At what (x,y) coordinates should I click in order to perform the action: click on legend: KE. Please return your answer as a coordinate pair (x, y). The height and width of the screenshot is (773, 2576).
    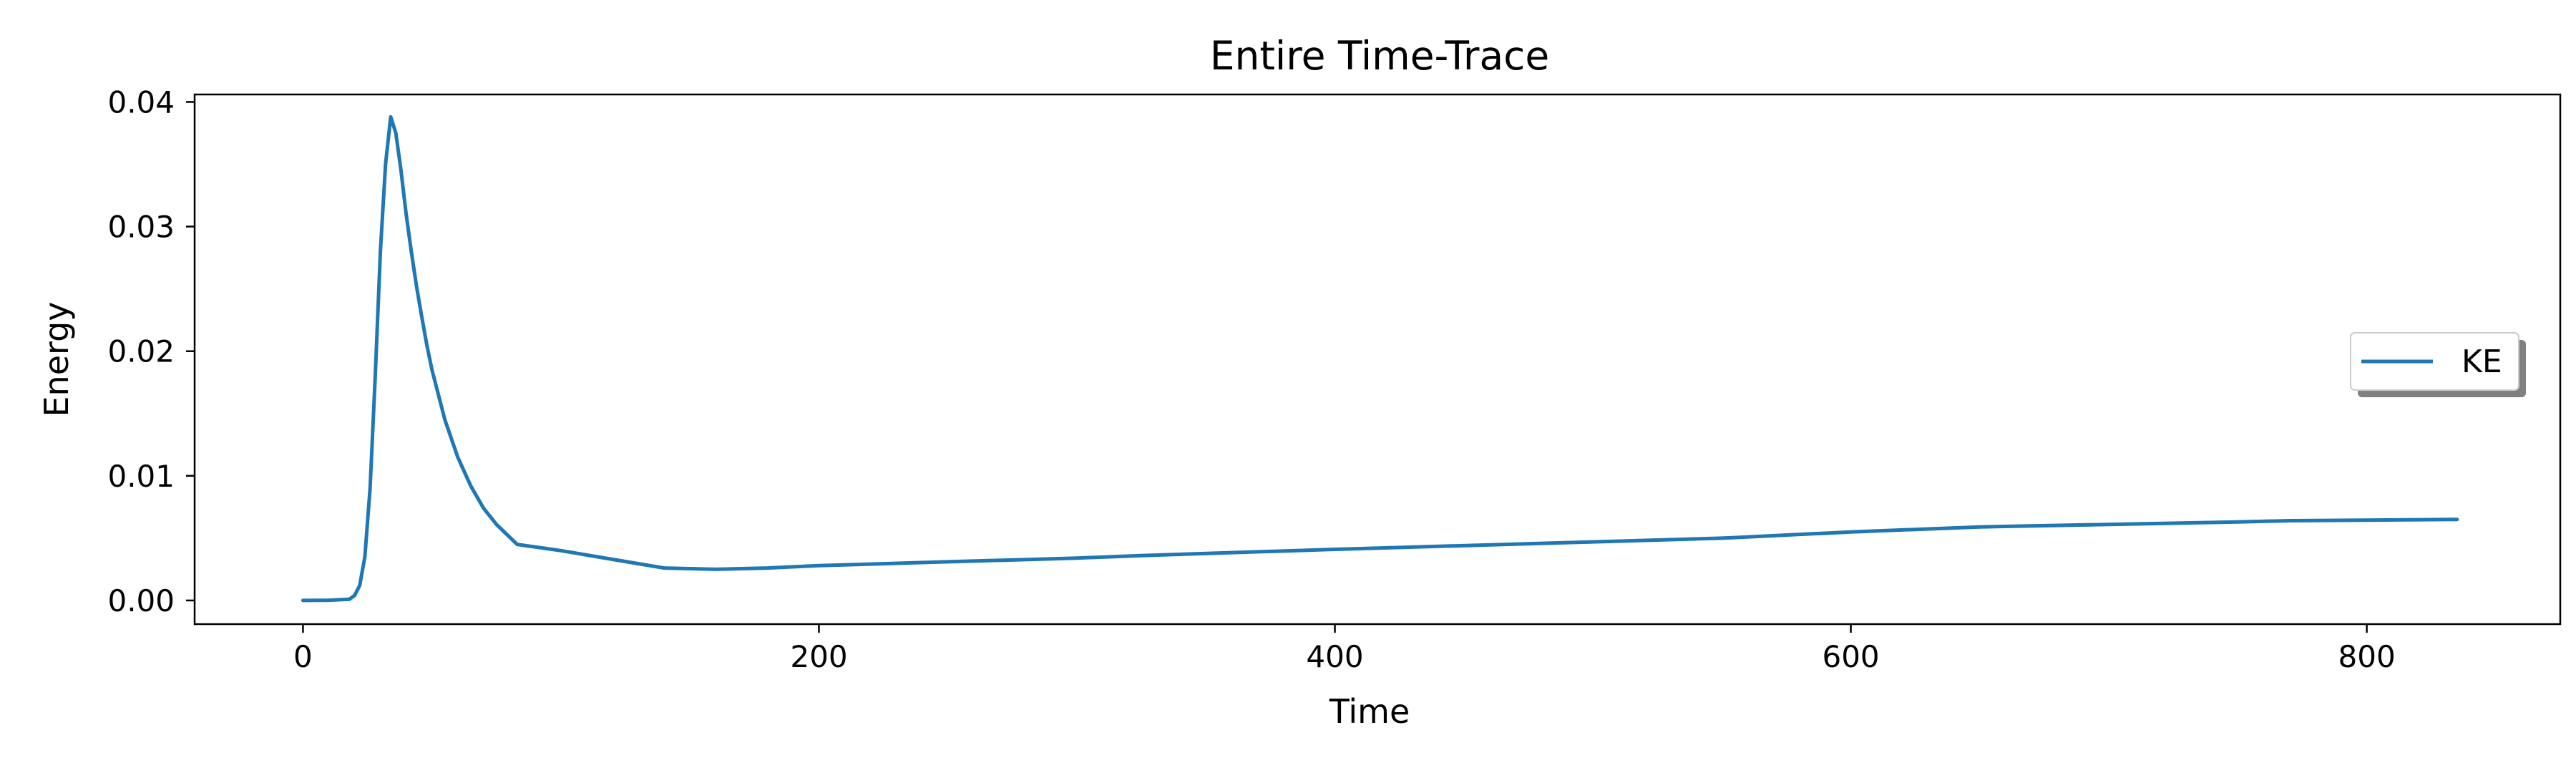
    Looking at the image, I should click on (2438, 364).